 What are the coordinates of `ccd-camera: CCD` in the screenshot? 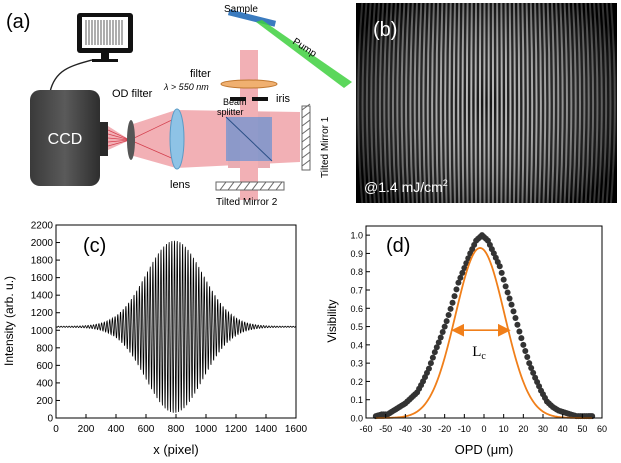 It's located at (69, 138).